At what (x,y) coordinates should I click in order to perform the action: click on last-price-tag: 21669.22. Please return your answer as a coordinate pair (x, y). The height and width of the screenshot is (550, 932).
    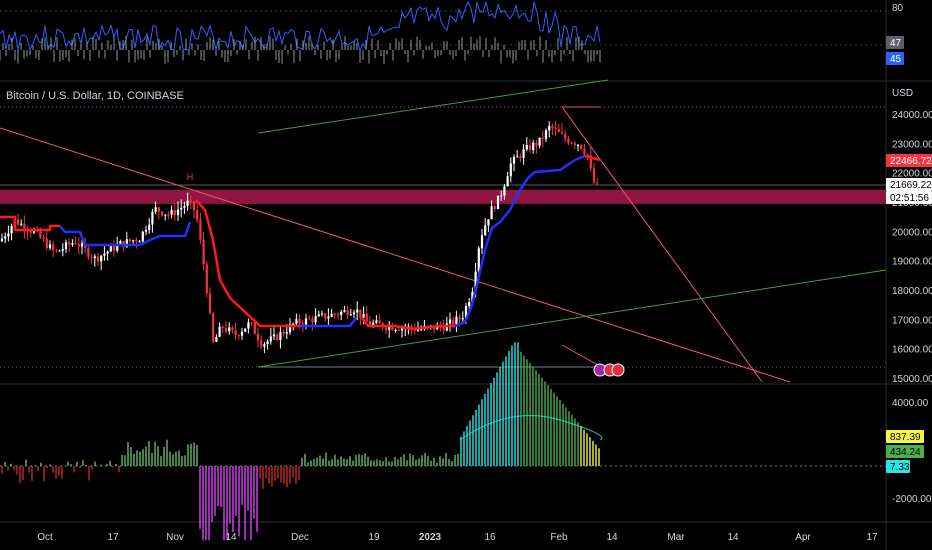
    Looking at the image, I should click on (909, 184).